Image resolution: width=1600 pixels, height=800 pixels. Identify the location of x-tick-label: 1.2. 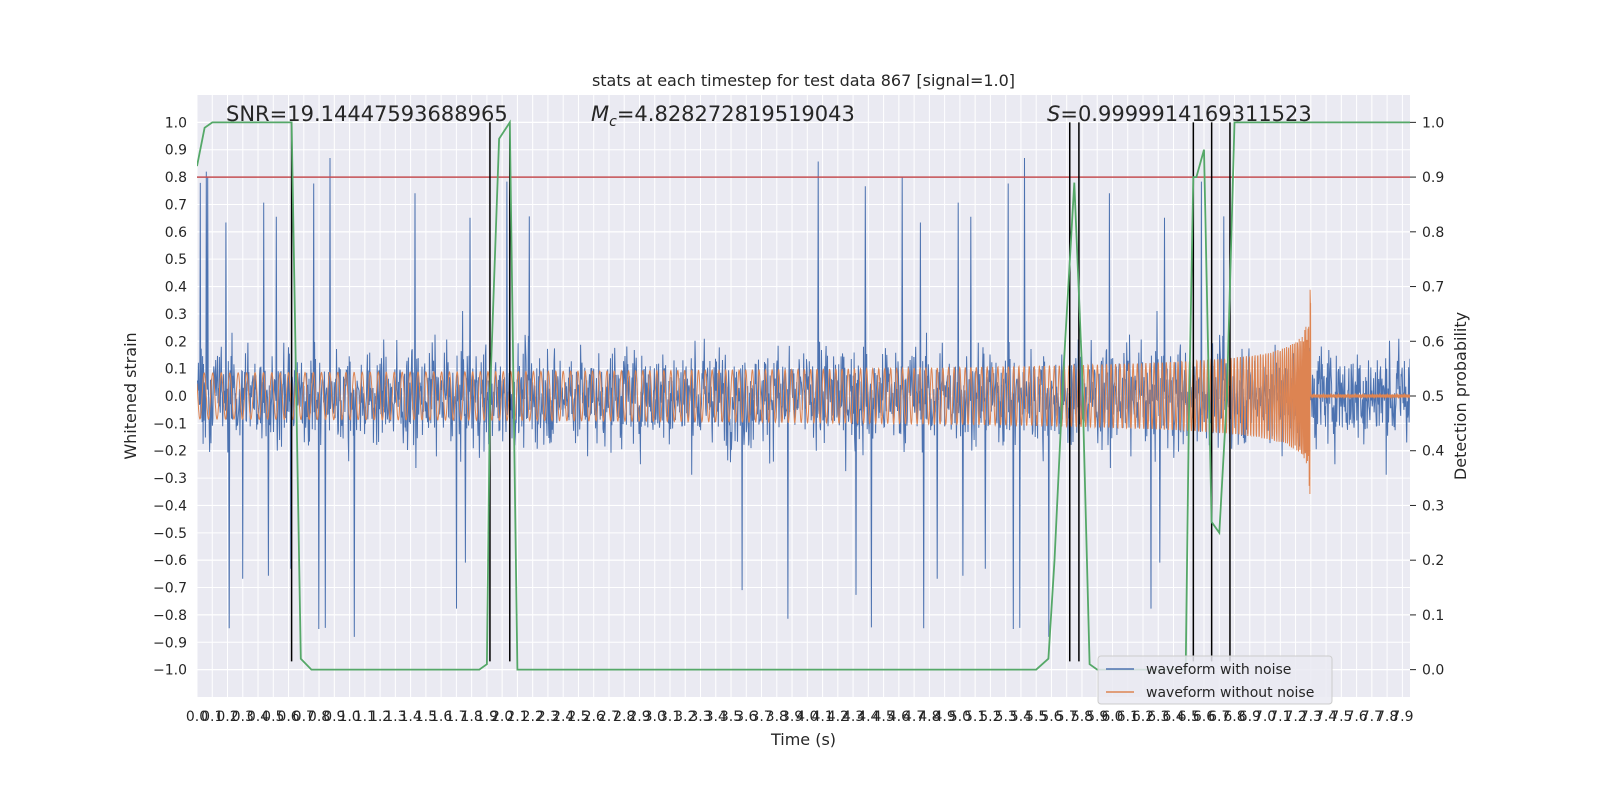
(380, 717).